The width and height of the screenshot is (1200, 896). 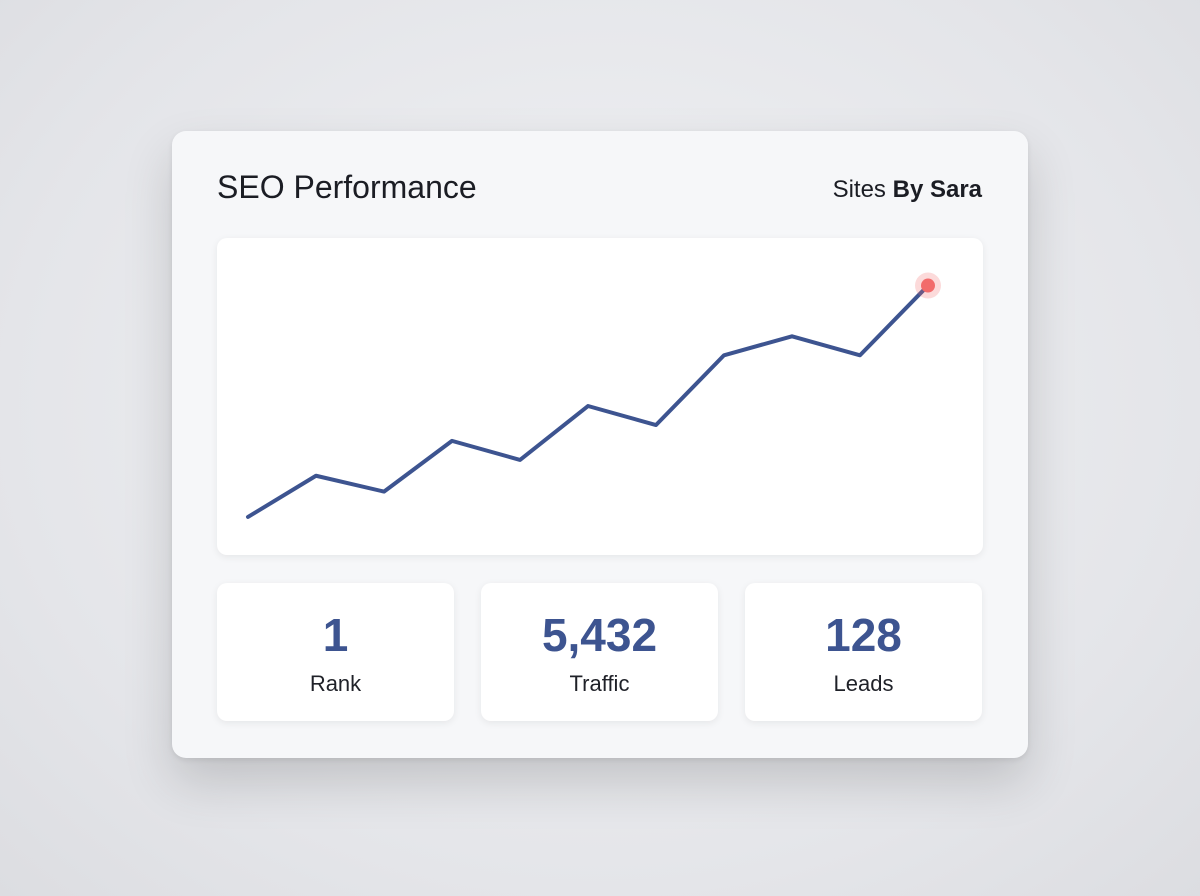 I want to click on brand-name: By Sara, so click(x=937, y=189).